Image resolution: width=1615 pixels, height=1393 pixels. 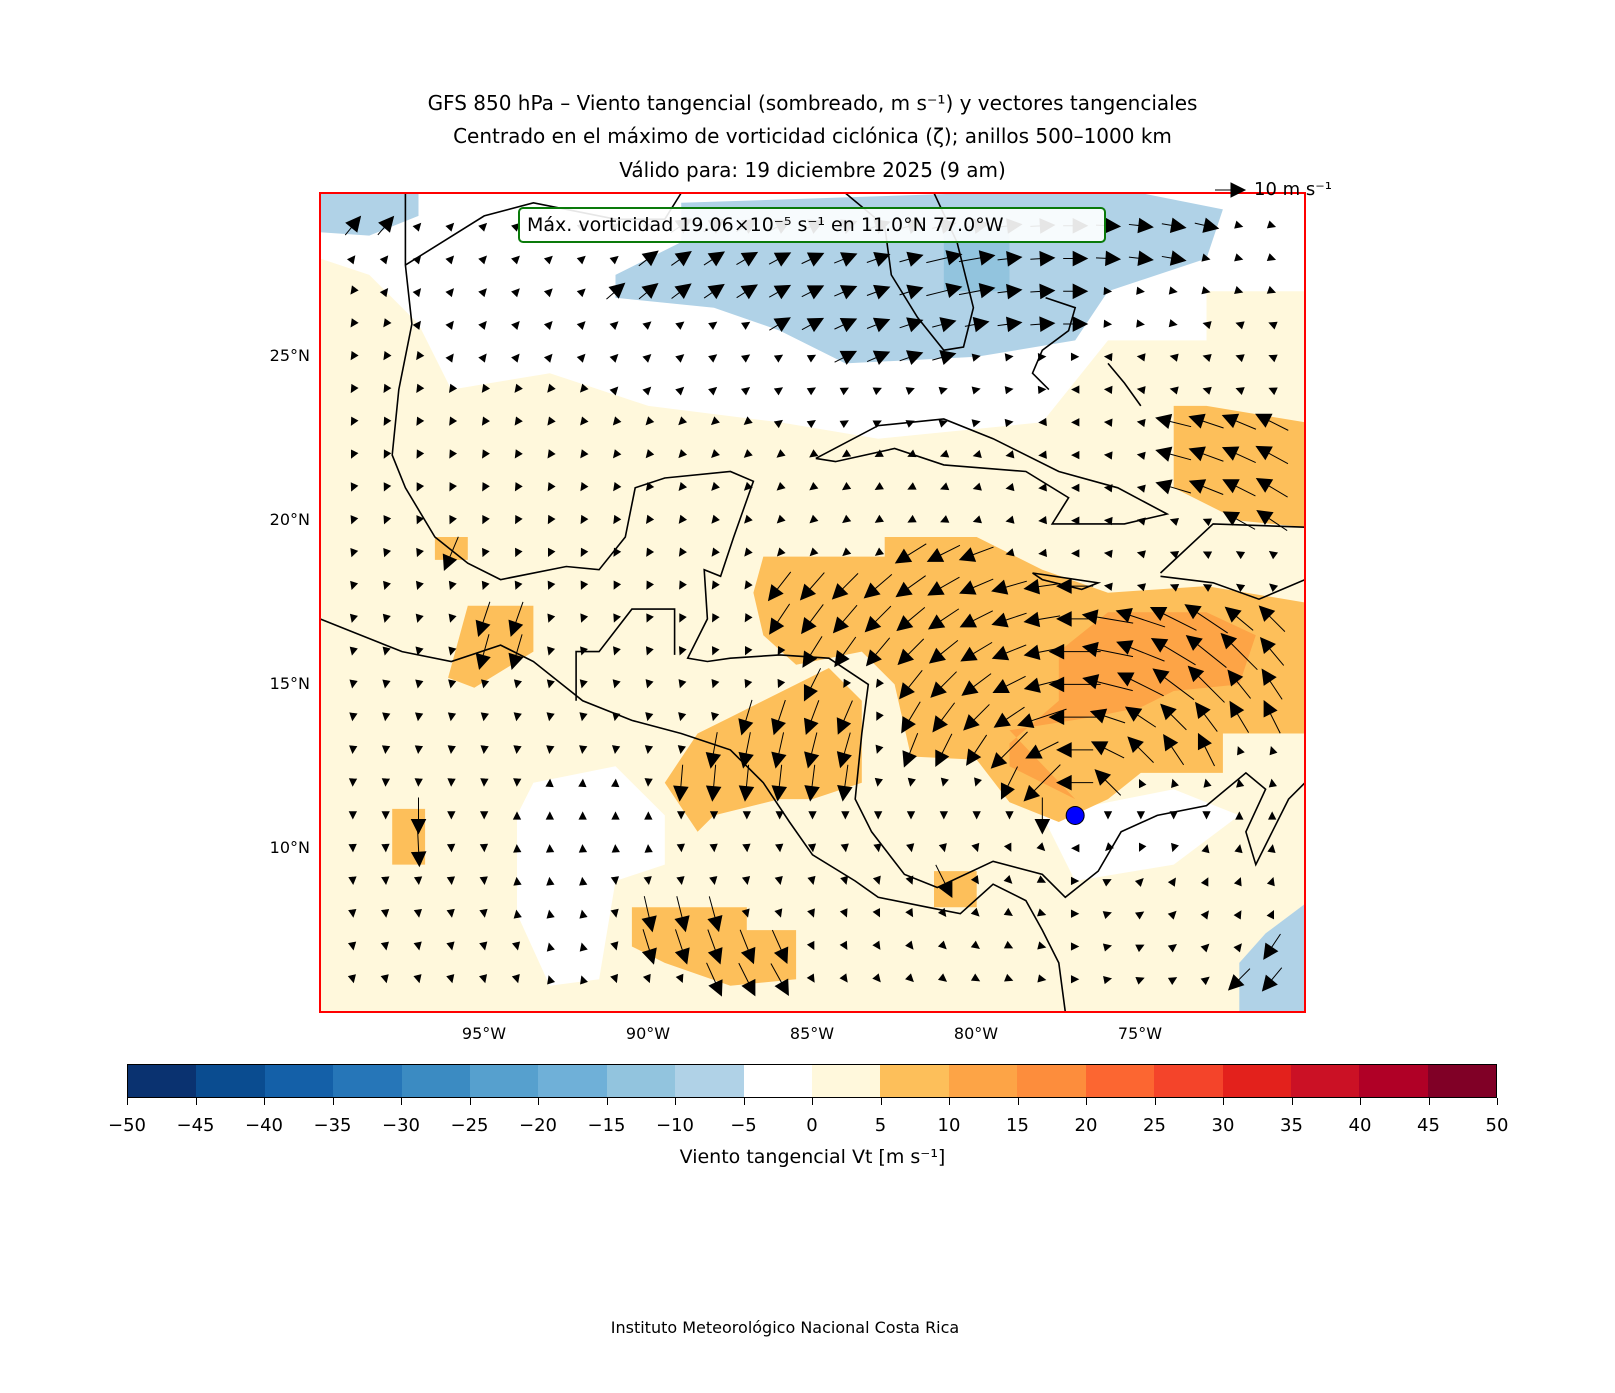 I want to click on coastline, so click(x=1067, y=581).